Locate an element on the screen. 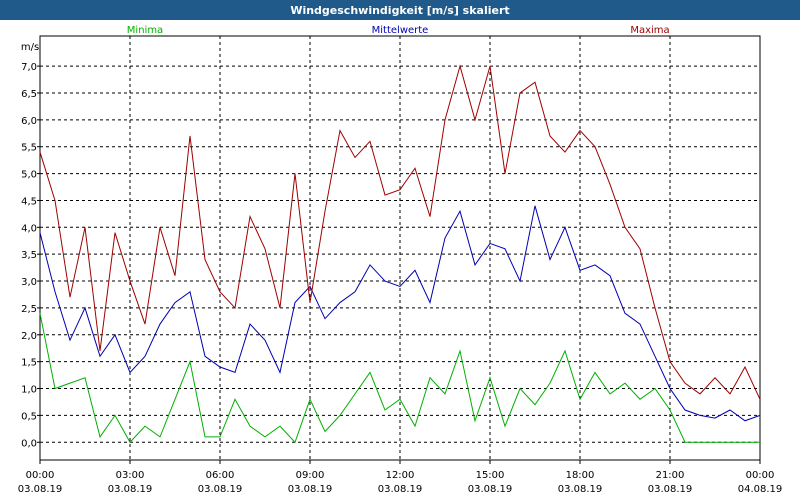  x-tick-label: 12:00 03.08.19 is located at coordinates (400, 482).